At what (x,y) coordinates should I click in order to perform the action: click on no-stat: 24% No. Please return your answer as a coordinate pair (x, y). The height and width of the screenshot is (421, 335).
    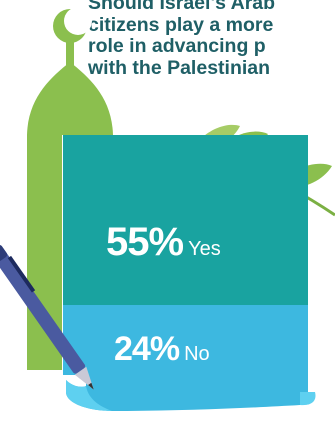
    Looking at the image, I should click on (162, 349).